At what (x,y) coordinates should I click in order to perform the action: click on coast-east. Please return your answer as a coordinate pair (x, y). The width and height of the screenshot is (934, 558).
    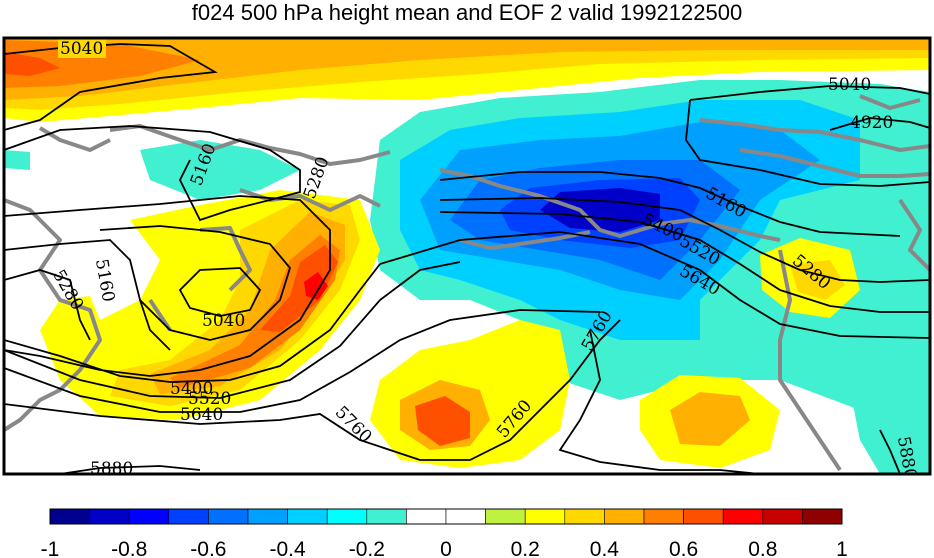
    Looking at the image, I should click on (914, 235).